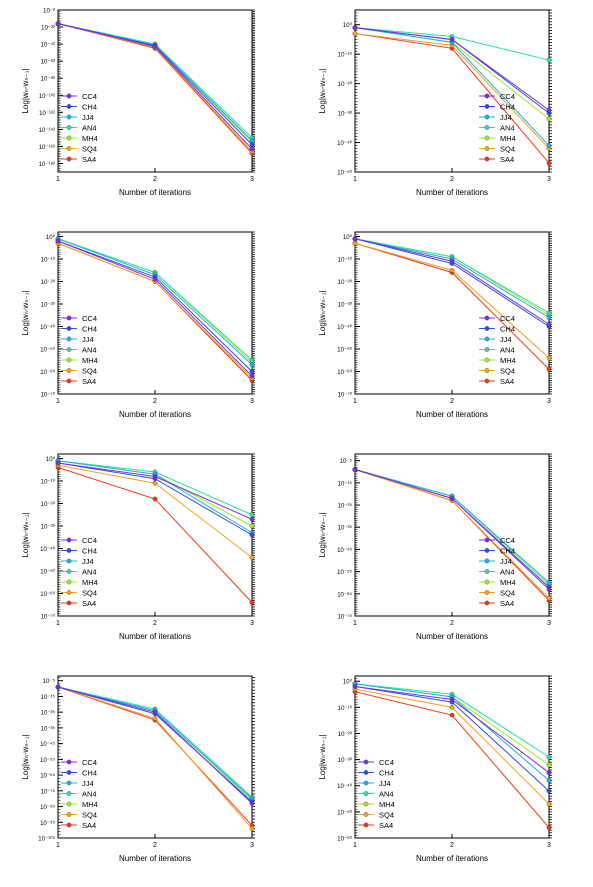  What do you see at coordinates (48, 29) in the screenshot?
I see `y-tick-label: 10⁻²²` at bounding box center [48, 29].